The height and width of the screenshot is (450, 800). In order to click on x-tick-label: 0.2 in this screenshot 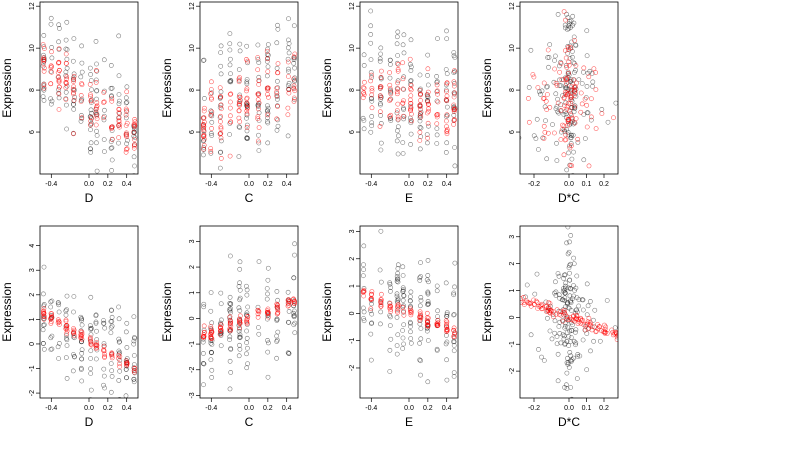, I will do `click(108, 184)`.